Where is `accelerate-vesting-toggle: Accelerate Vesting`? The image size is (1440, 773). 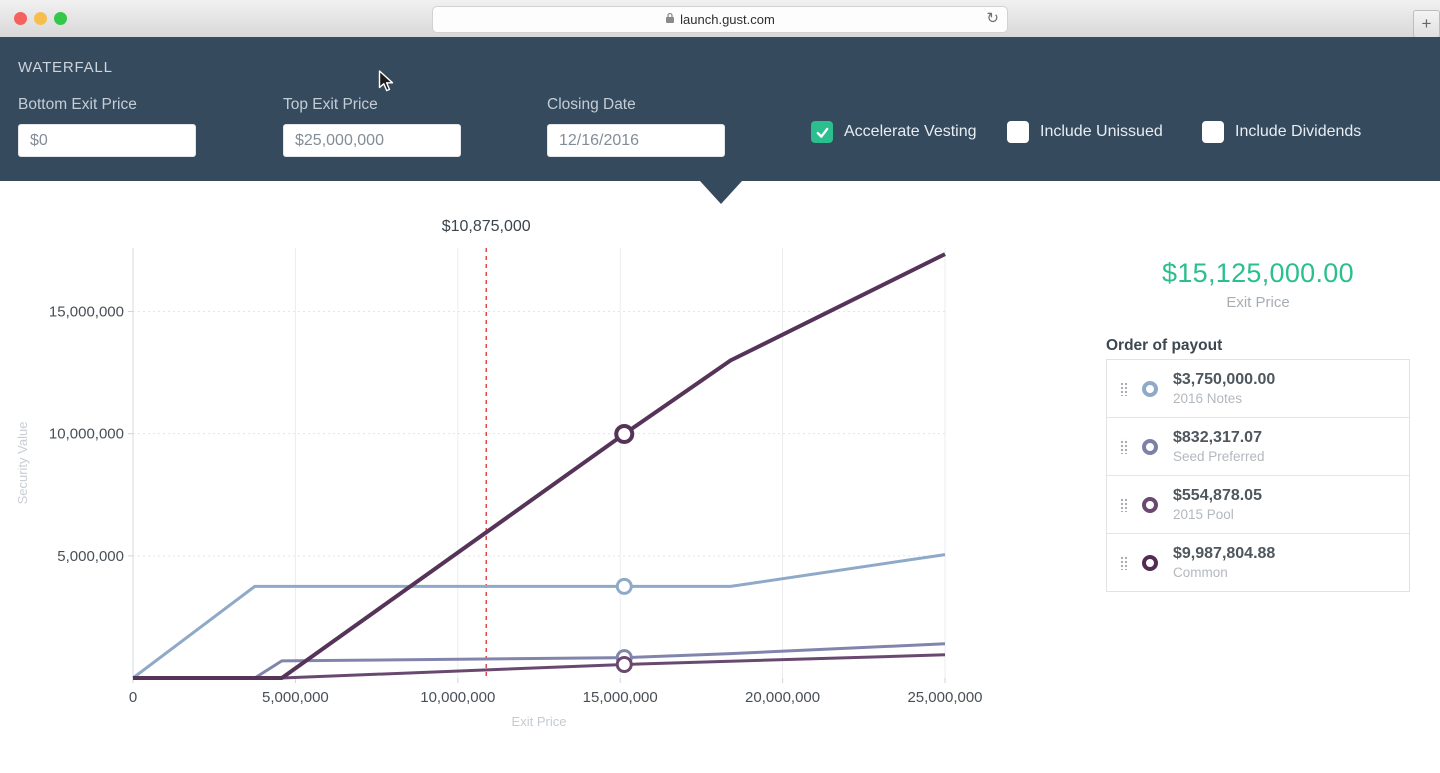
accelerate-vesting-toggle: Accelerate Vesting is located at coordinates (894, 132).